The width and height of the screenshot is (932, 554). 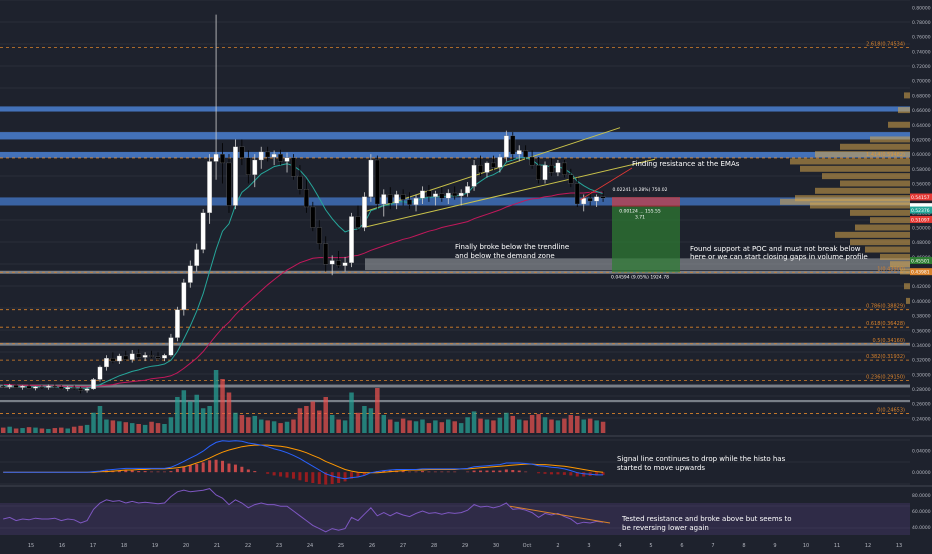 What do you see at coordinates (217, 546) in the screenshot?
I see `time-tick-label: 21` at bounding box center [217, 546].